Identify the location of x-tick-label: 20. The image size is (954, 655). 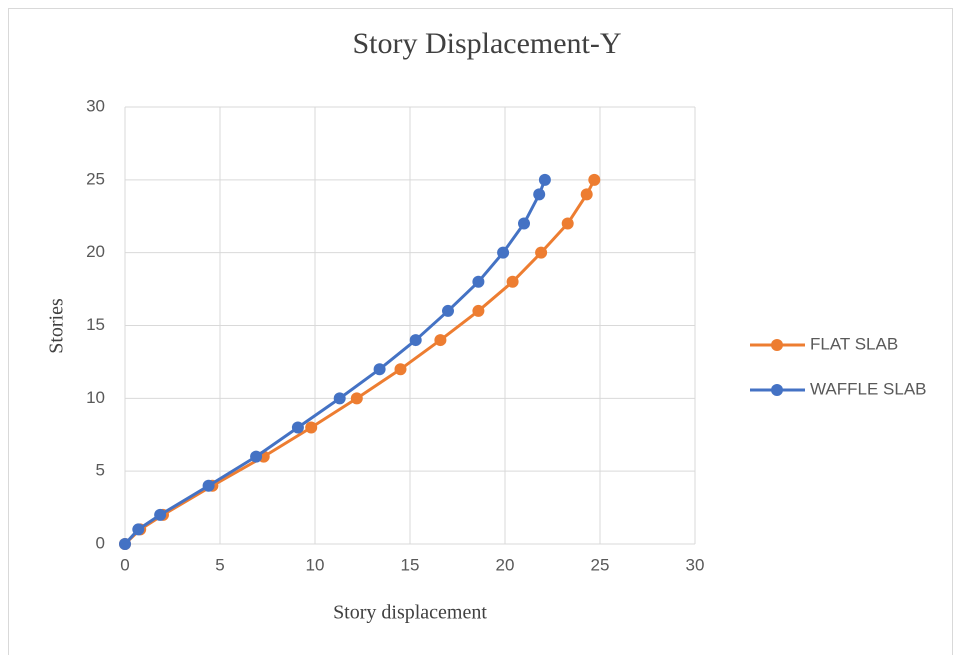
(505, 564).